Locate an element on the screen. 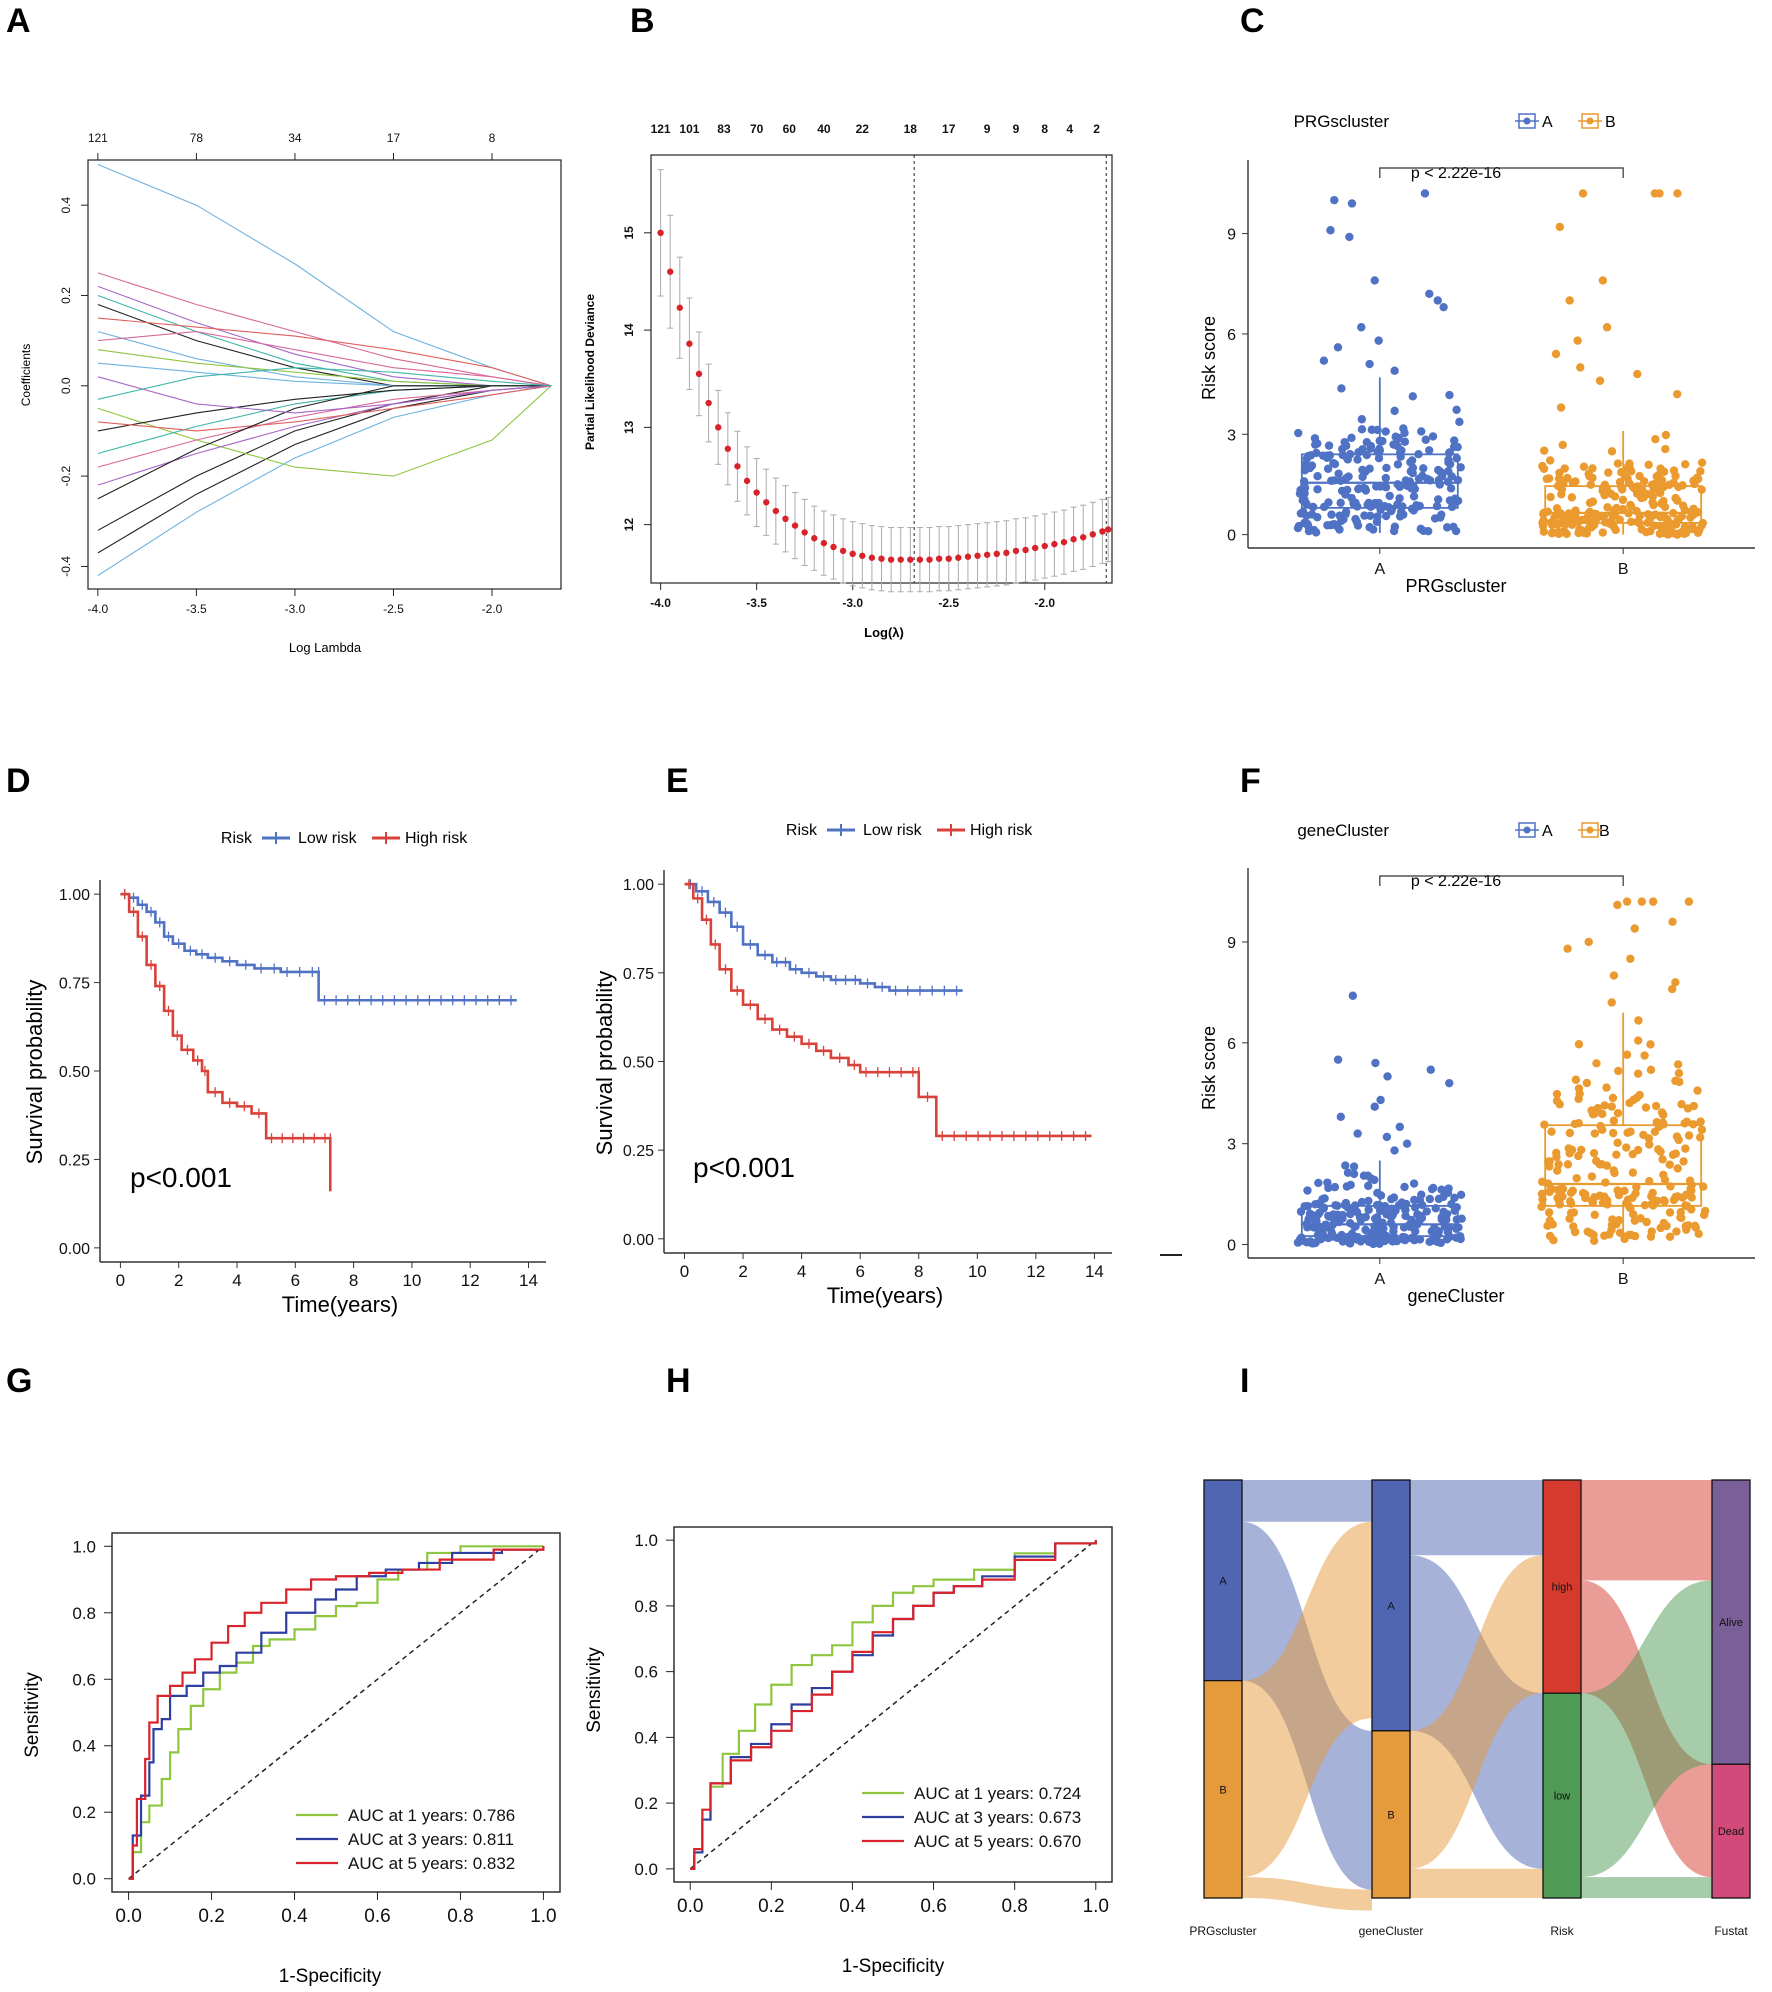 The height and width of the screenshot is (1992, 1772). km-ytick-label: 0.25 is located at coordinates (74, 1160).